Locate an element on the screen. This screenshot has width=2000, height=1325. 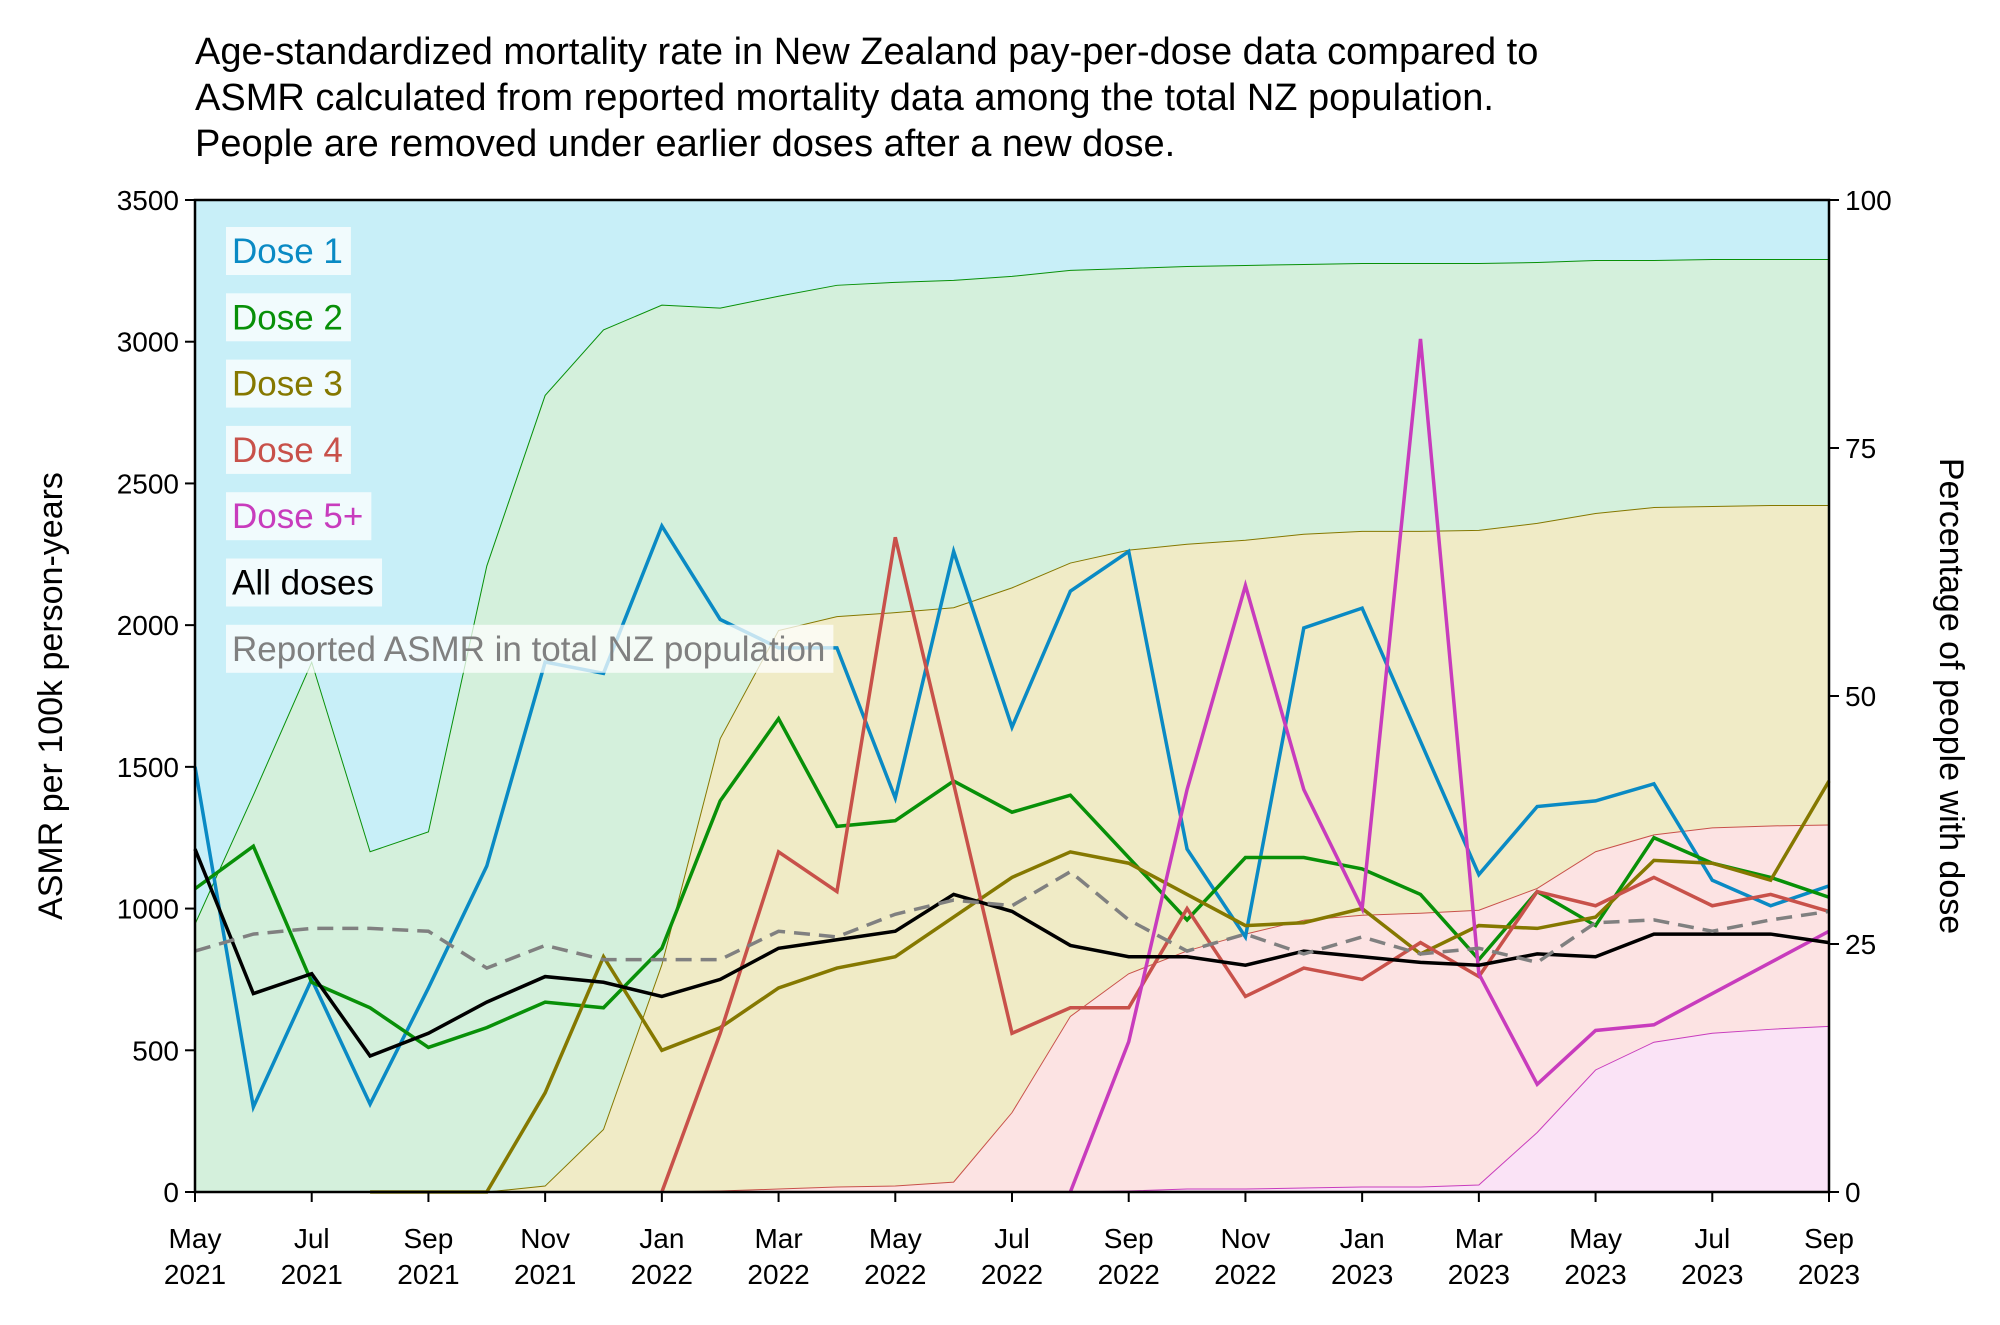
legend-label: Dose 1 is located at coordinates (287, 251).